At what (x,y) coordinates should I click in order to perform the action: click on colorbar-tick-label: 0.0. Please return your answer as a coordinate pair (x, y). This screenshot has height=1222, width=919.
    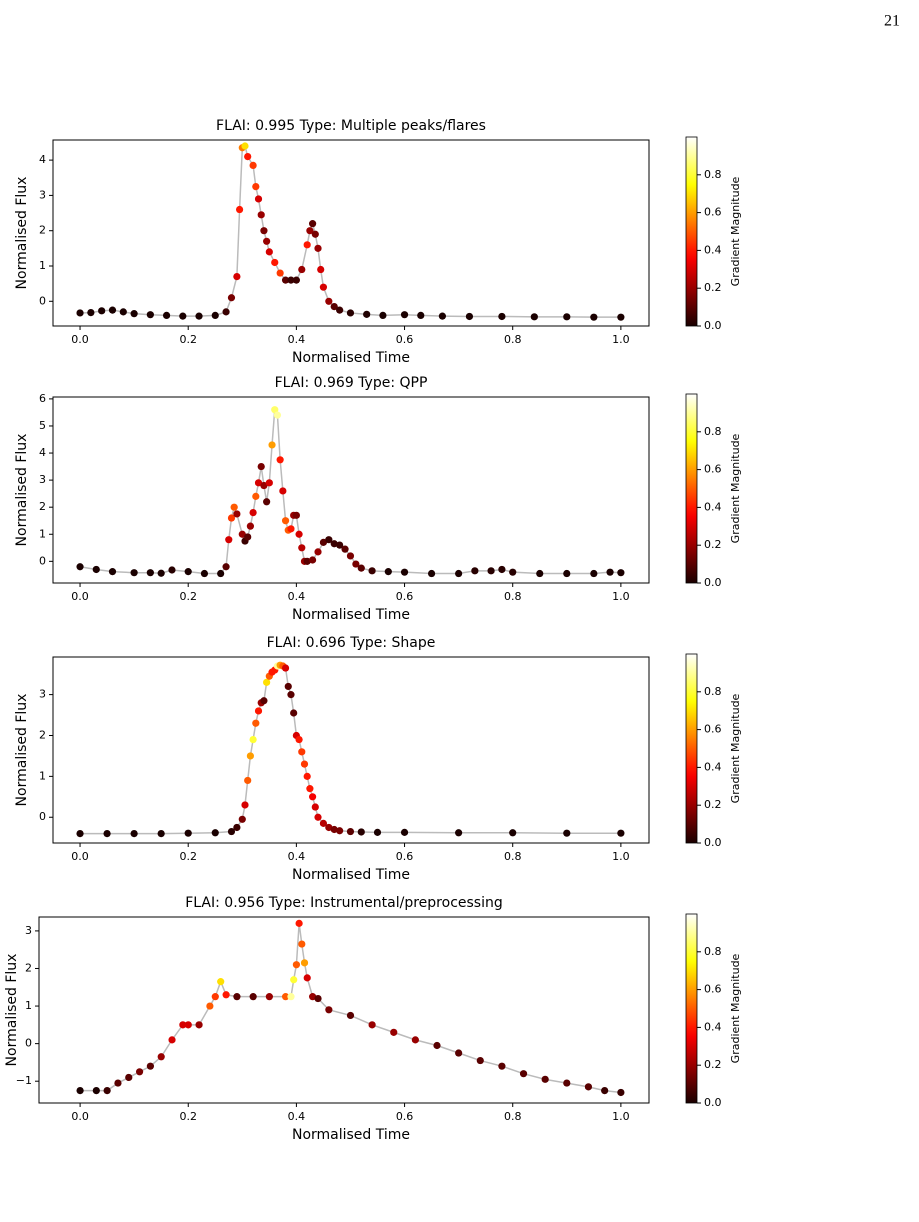
    Looking at the image, I should click on (713, 842).